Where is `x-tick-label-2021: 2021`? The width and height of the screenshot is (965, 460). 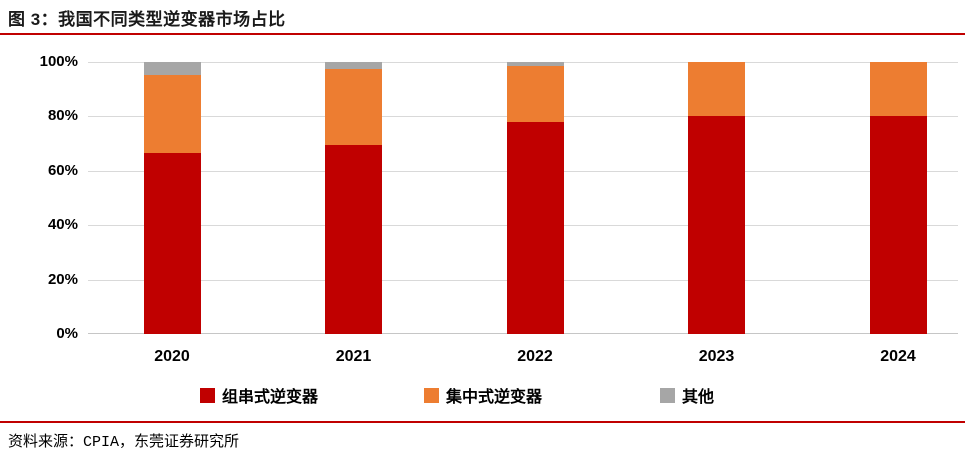
x-tick-label-2021: 2021 is located at coordinates (353, 356).